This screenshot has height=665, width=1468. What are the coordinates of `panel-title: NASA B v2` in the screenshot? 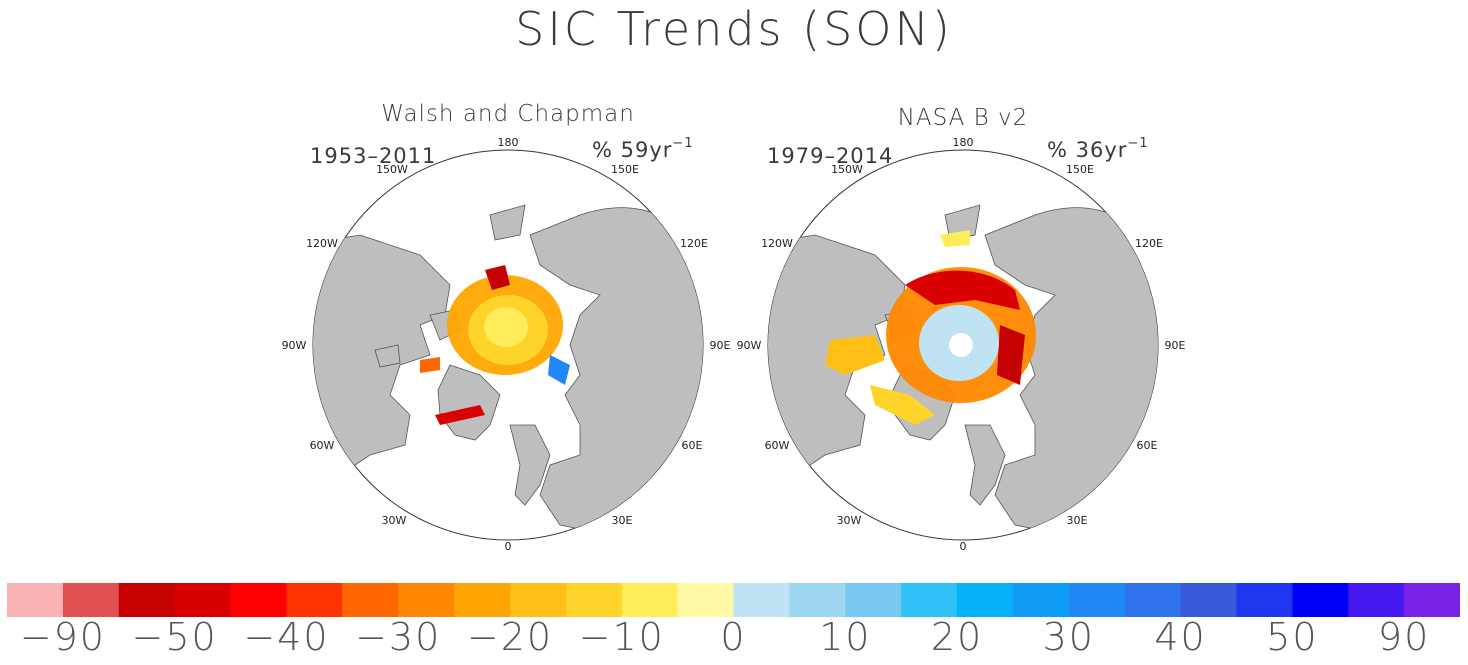 It's located at (963, 118).